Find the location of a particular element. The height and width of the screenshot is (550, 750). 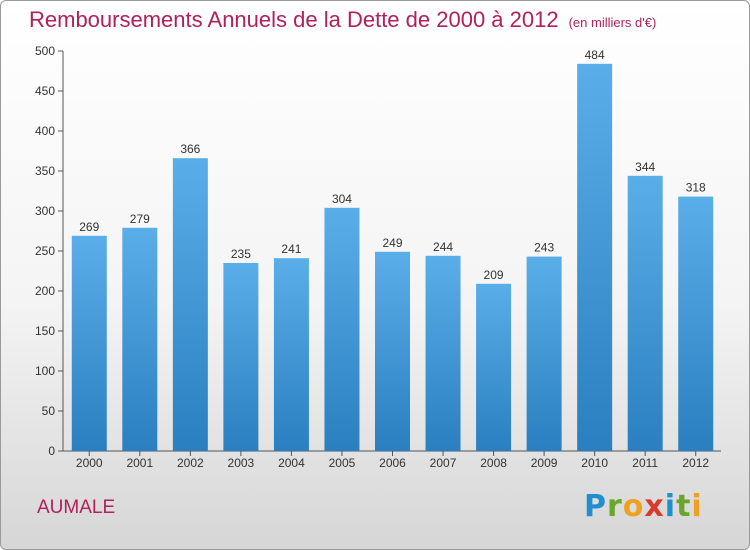

x-tick-label-2006: 2006 is located at coordinates (392, 463).